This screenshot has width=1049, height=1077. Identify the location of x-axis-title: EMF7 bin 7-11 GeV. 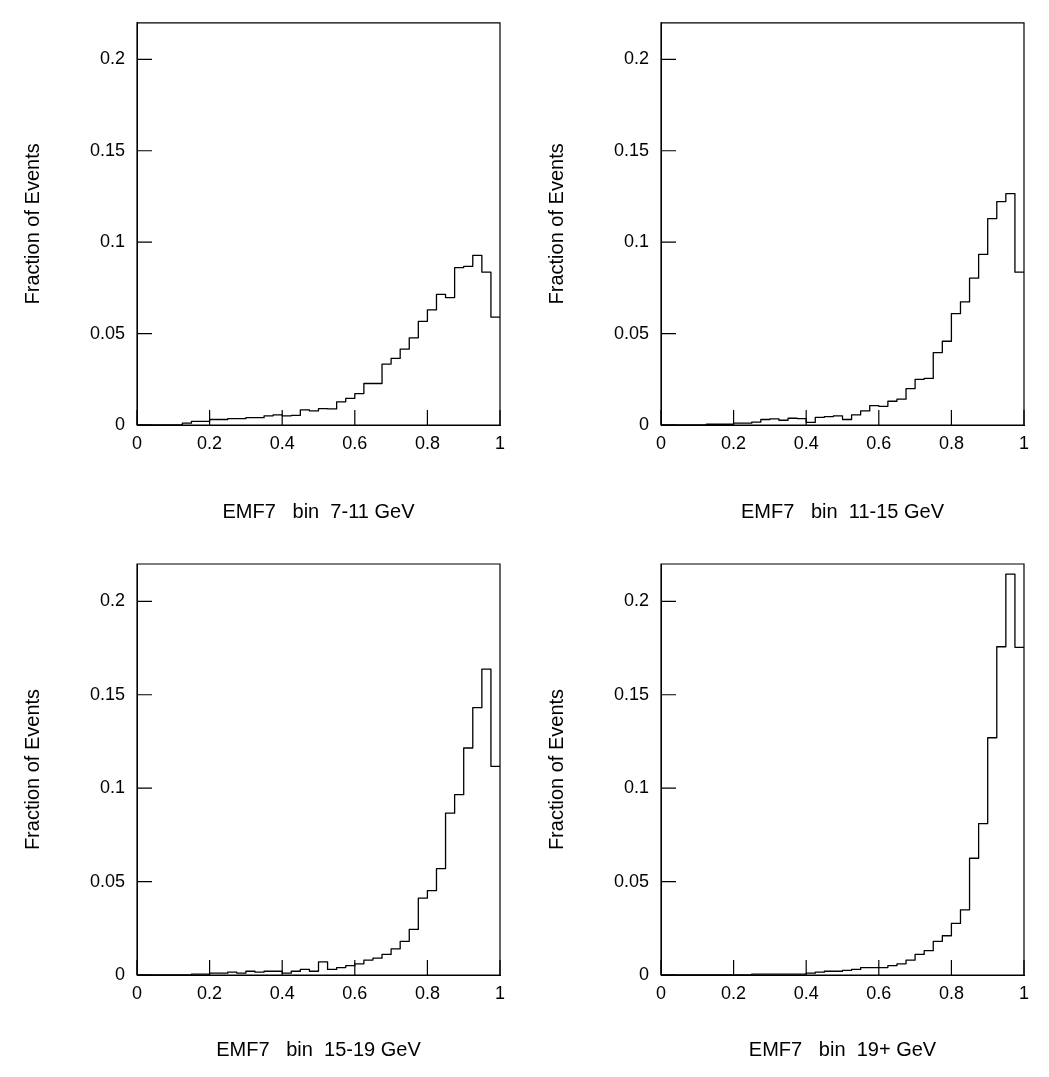
(319, 510).